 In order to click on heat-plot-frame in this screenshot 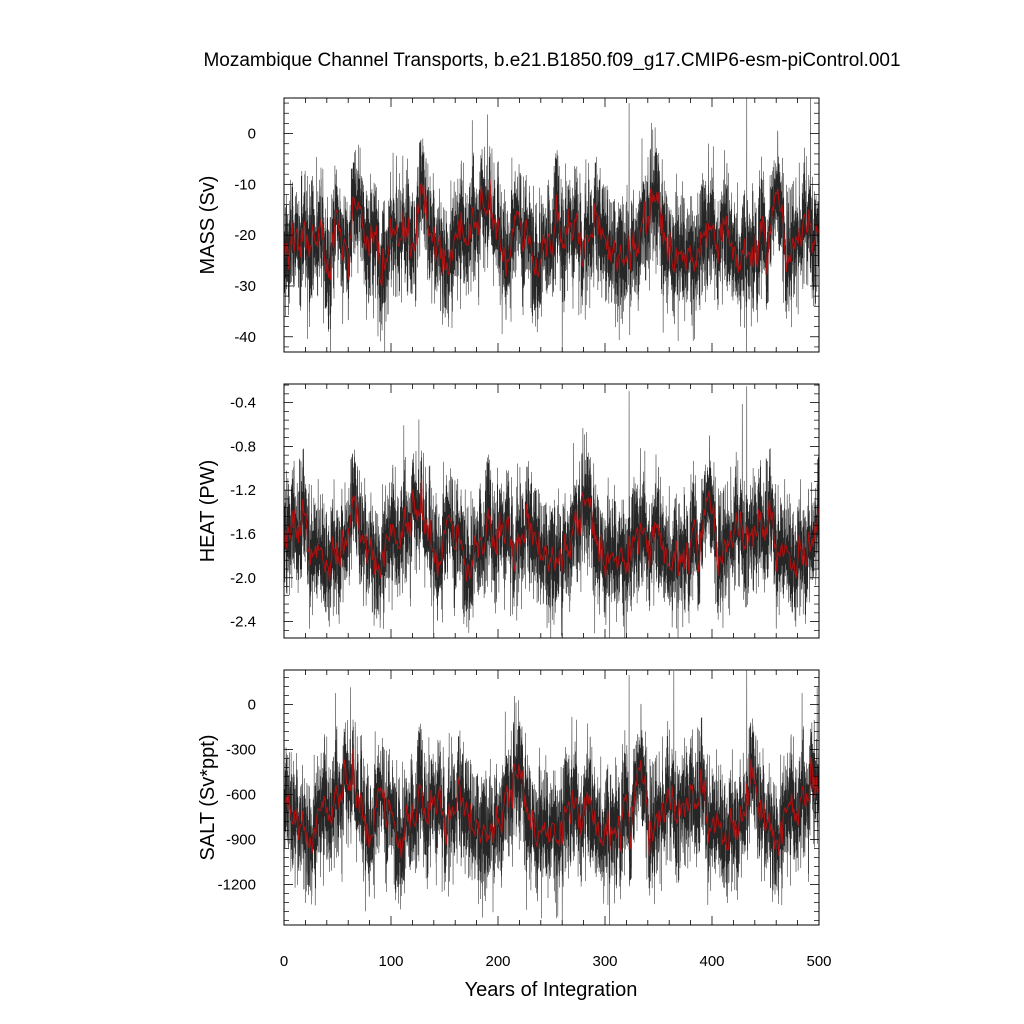, I will do `click(551, 511)`.